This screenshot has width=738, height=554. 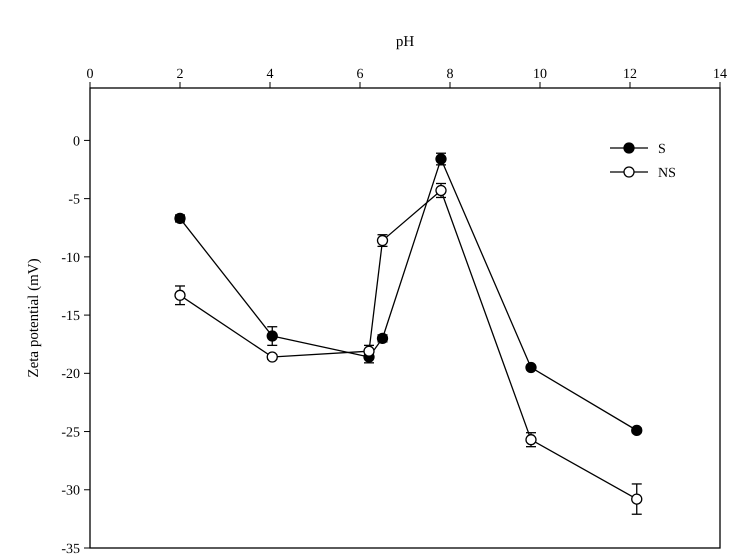 What do you see at coordinates (70, 548) in the screenshot?
I see `y-tick-label: -35` at bounding box center [70, 548].